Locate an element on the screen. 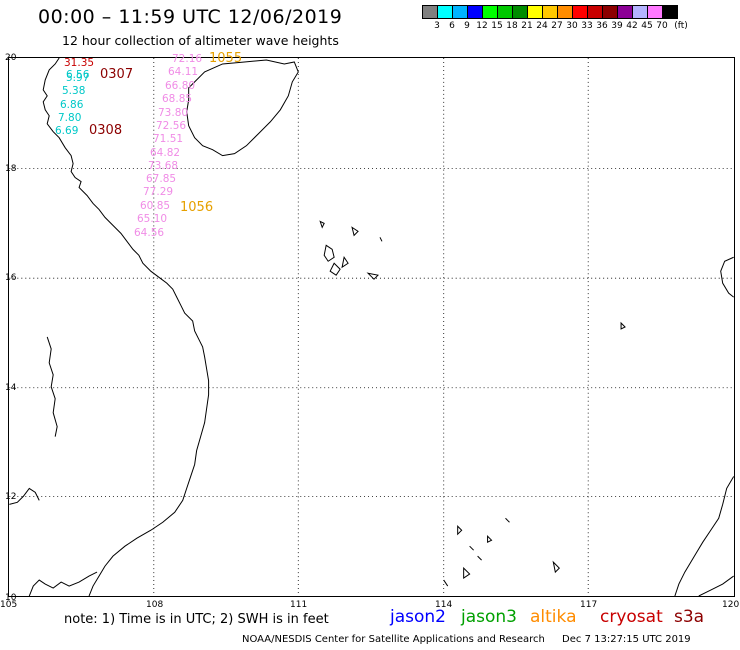 Image resolution: width=740 pixels, height=650 pixels. spratly-islands is located at coordinates (502, 552).